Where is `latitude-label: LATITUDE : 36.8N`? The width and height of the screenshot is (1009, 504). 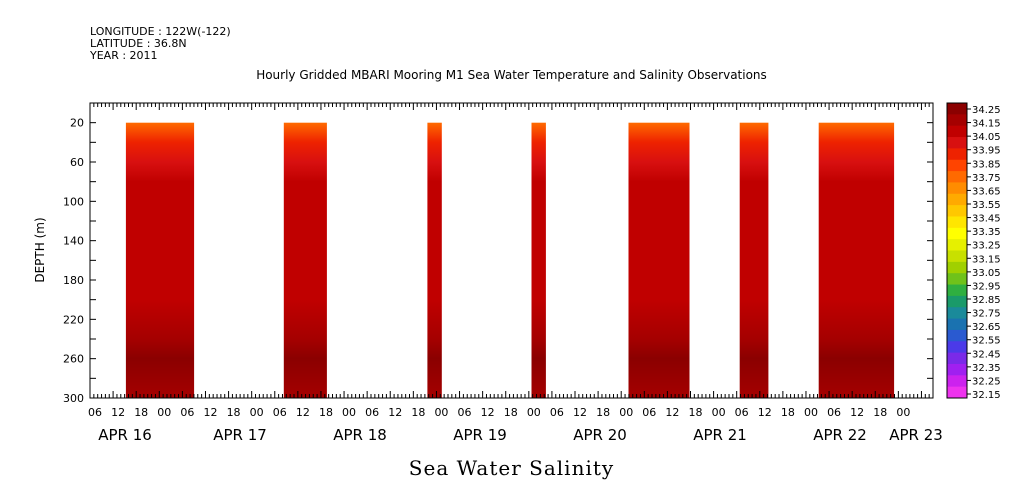 latitude-label: LATITUDE : 36.8N is located at coordinates (138, 43).